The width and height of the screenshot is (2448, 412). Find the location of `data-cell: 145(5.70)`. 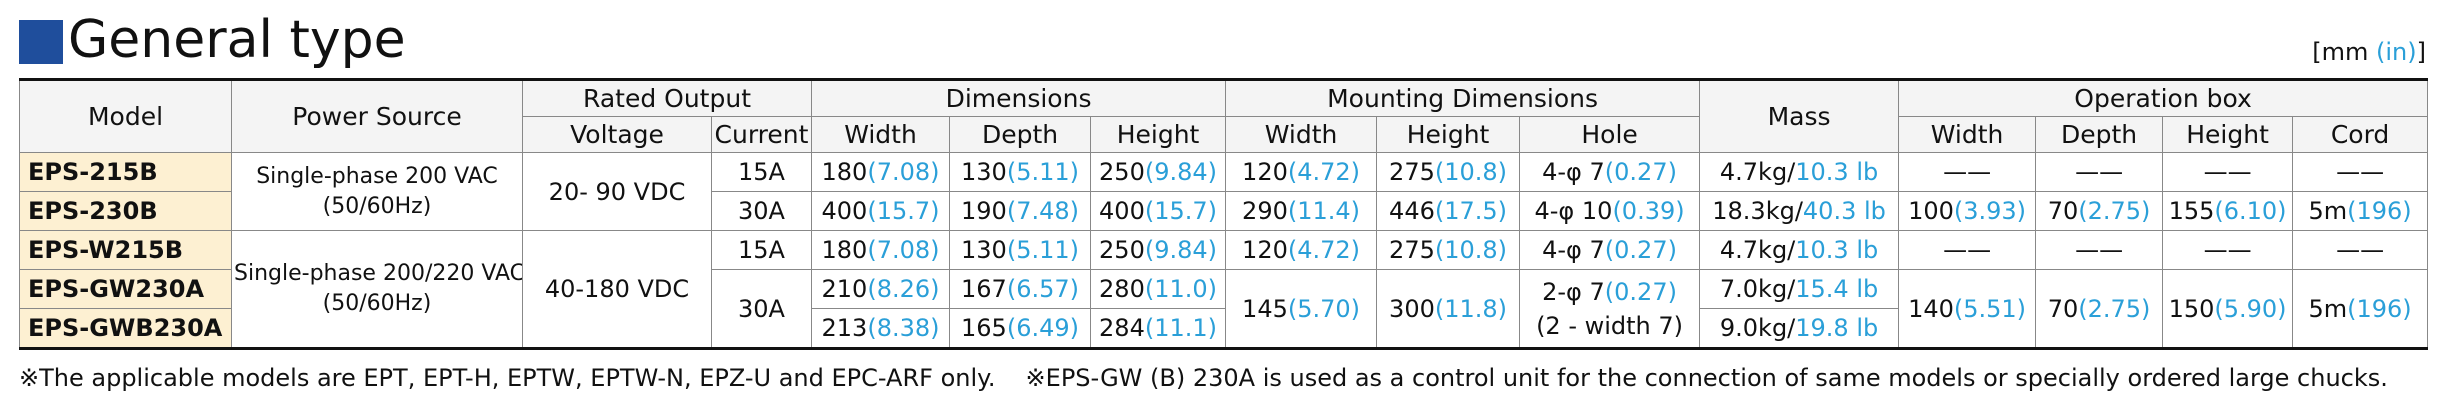

data-cell: 145(5.70) is located at coordinates (1301, 309).